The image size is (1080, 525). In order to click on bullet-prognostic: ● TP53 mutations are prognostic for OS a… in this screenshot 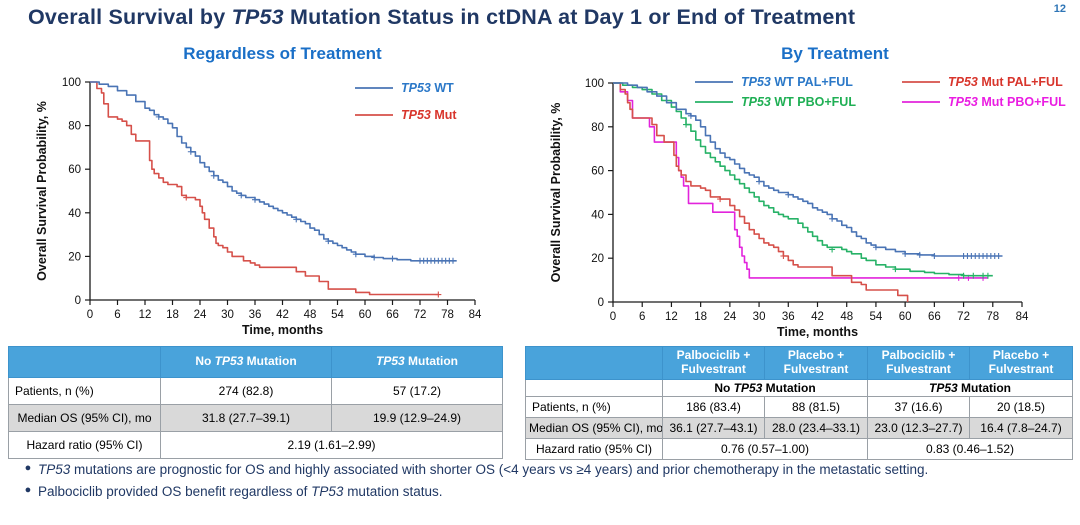, I will do `click(543, 469)`.